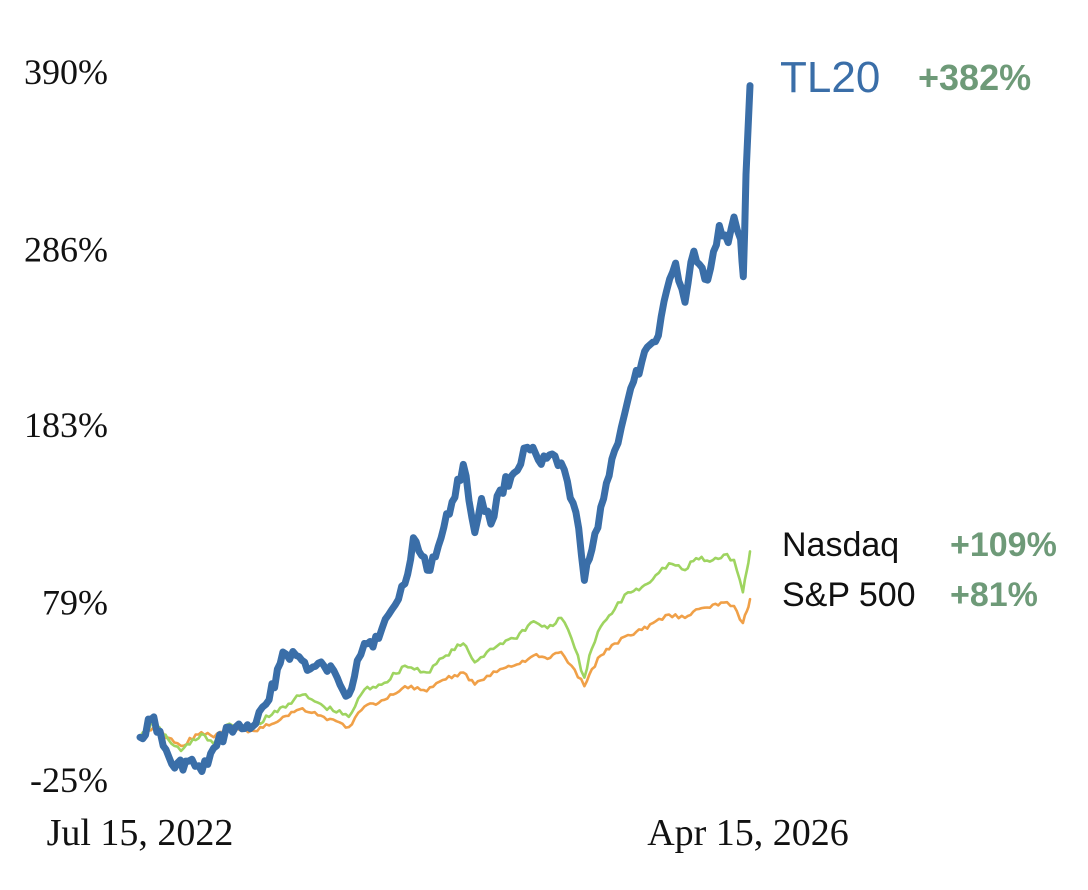  Describe the element at coordinates (994, 595) in the screenshot. I see `series-change-label: +81%` at that location.